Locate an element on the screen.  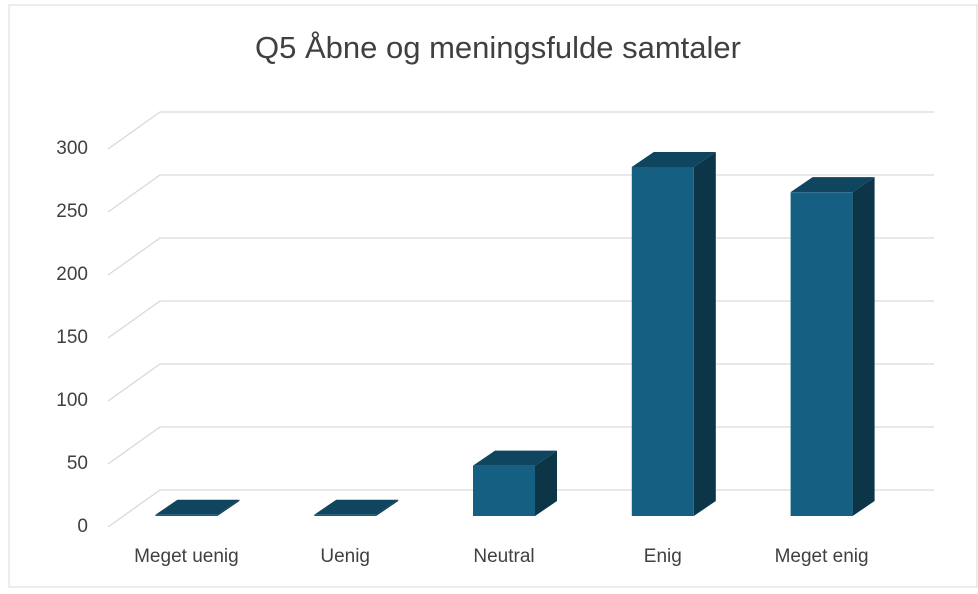
y-tick-label: 150 is located at coordinates (72, 337).